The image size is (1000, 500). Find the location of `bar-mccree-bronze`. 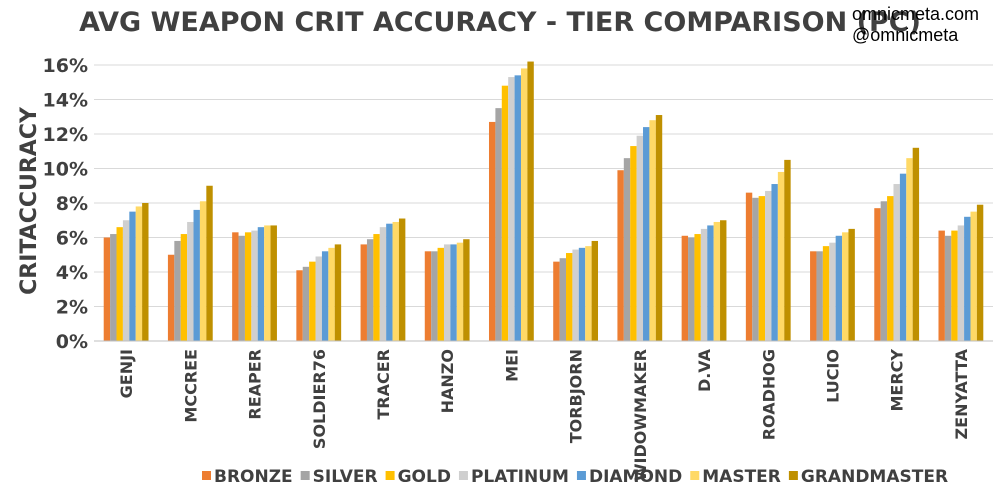

bar-mccree-bronze is located at coordinates (171, 297).